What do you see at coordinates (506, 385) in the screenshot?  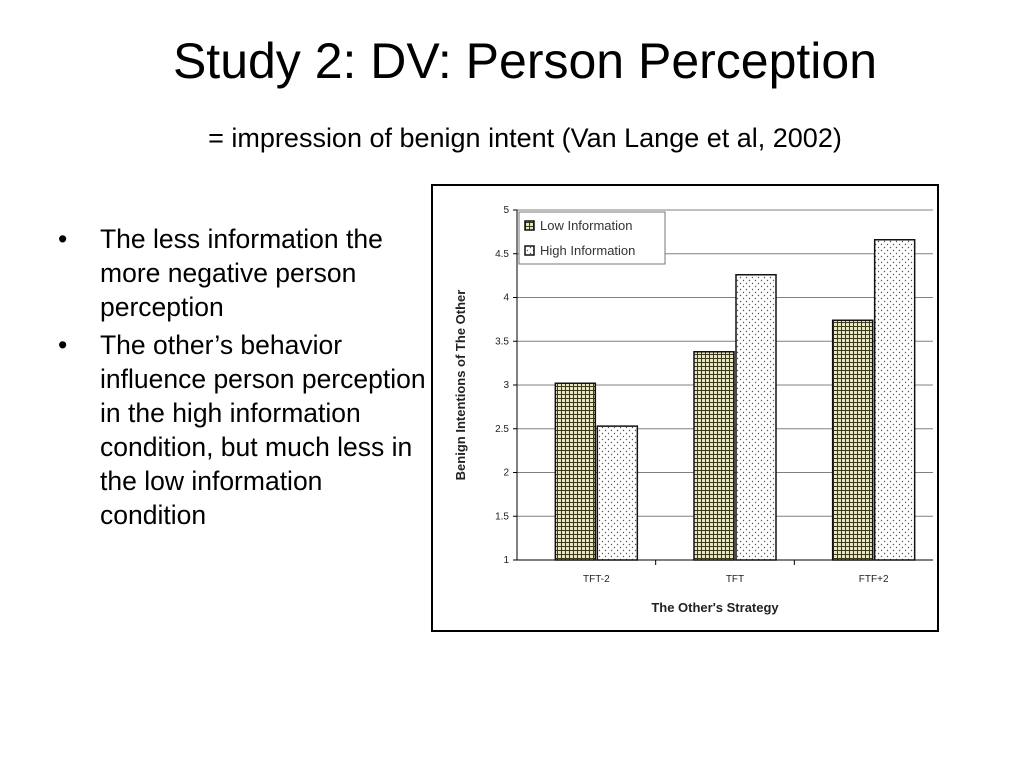 I see `y-tick-label: 3` at bounding box center [506, 385].